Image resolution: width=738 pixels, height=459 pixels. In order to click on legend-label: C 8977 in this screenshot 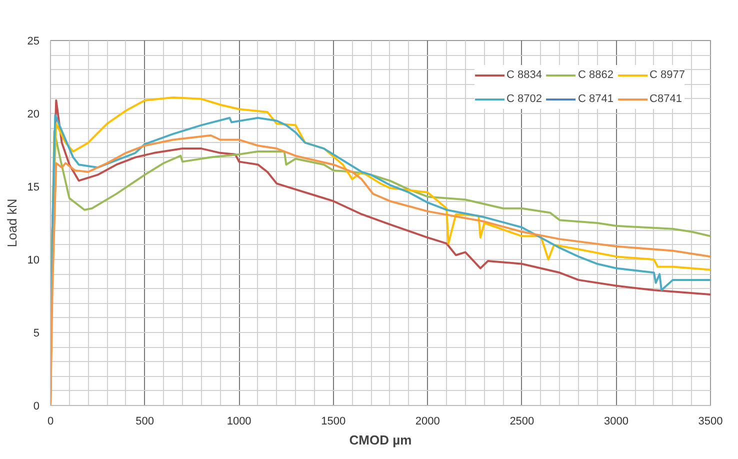, I will do `click(667, 75)`.